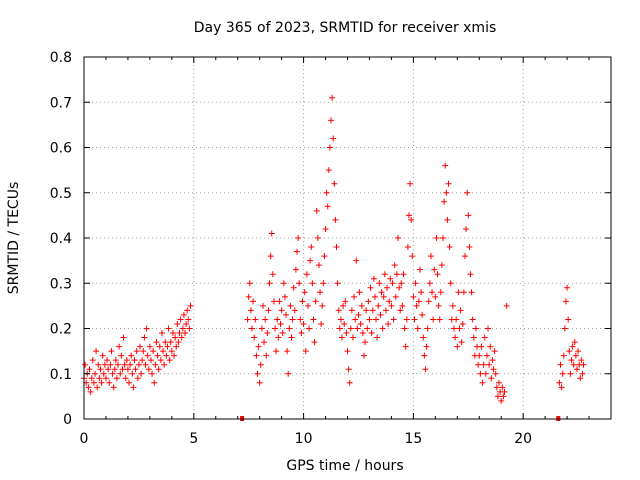 The image size is (640, 480). What do you see at coordinates (413, 439) in the screenshot?
I see `x-tick-label: 15` at bounding box center [413, 439].